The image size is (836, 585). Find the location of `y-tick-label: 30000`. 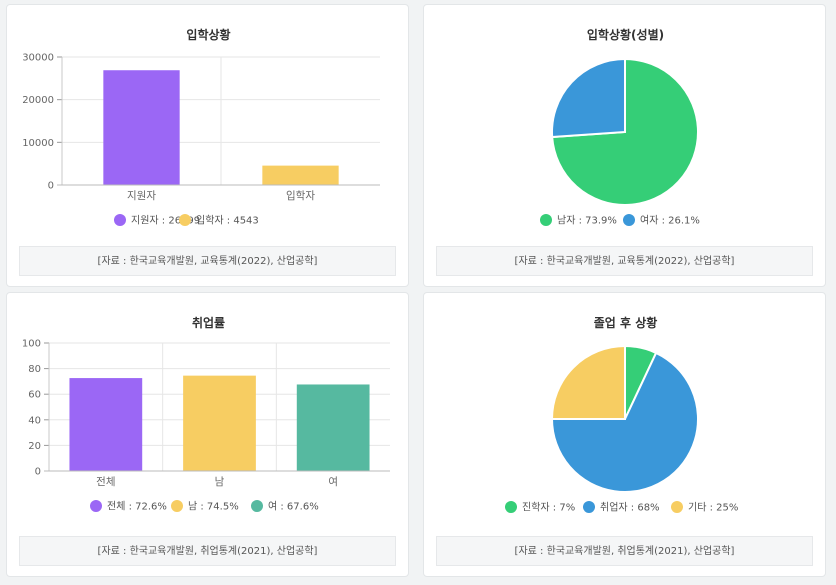

y-tick-label: 30000 is located at coordinates (38, 58).